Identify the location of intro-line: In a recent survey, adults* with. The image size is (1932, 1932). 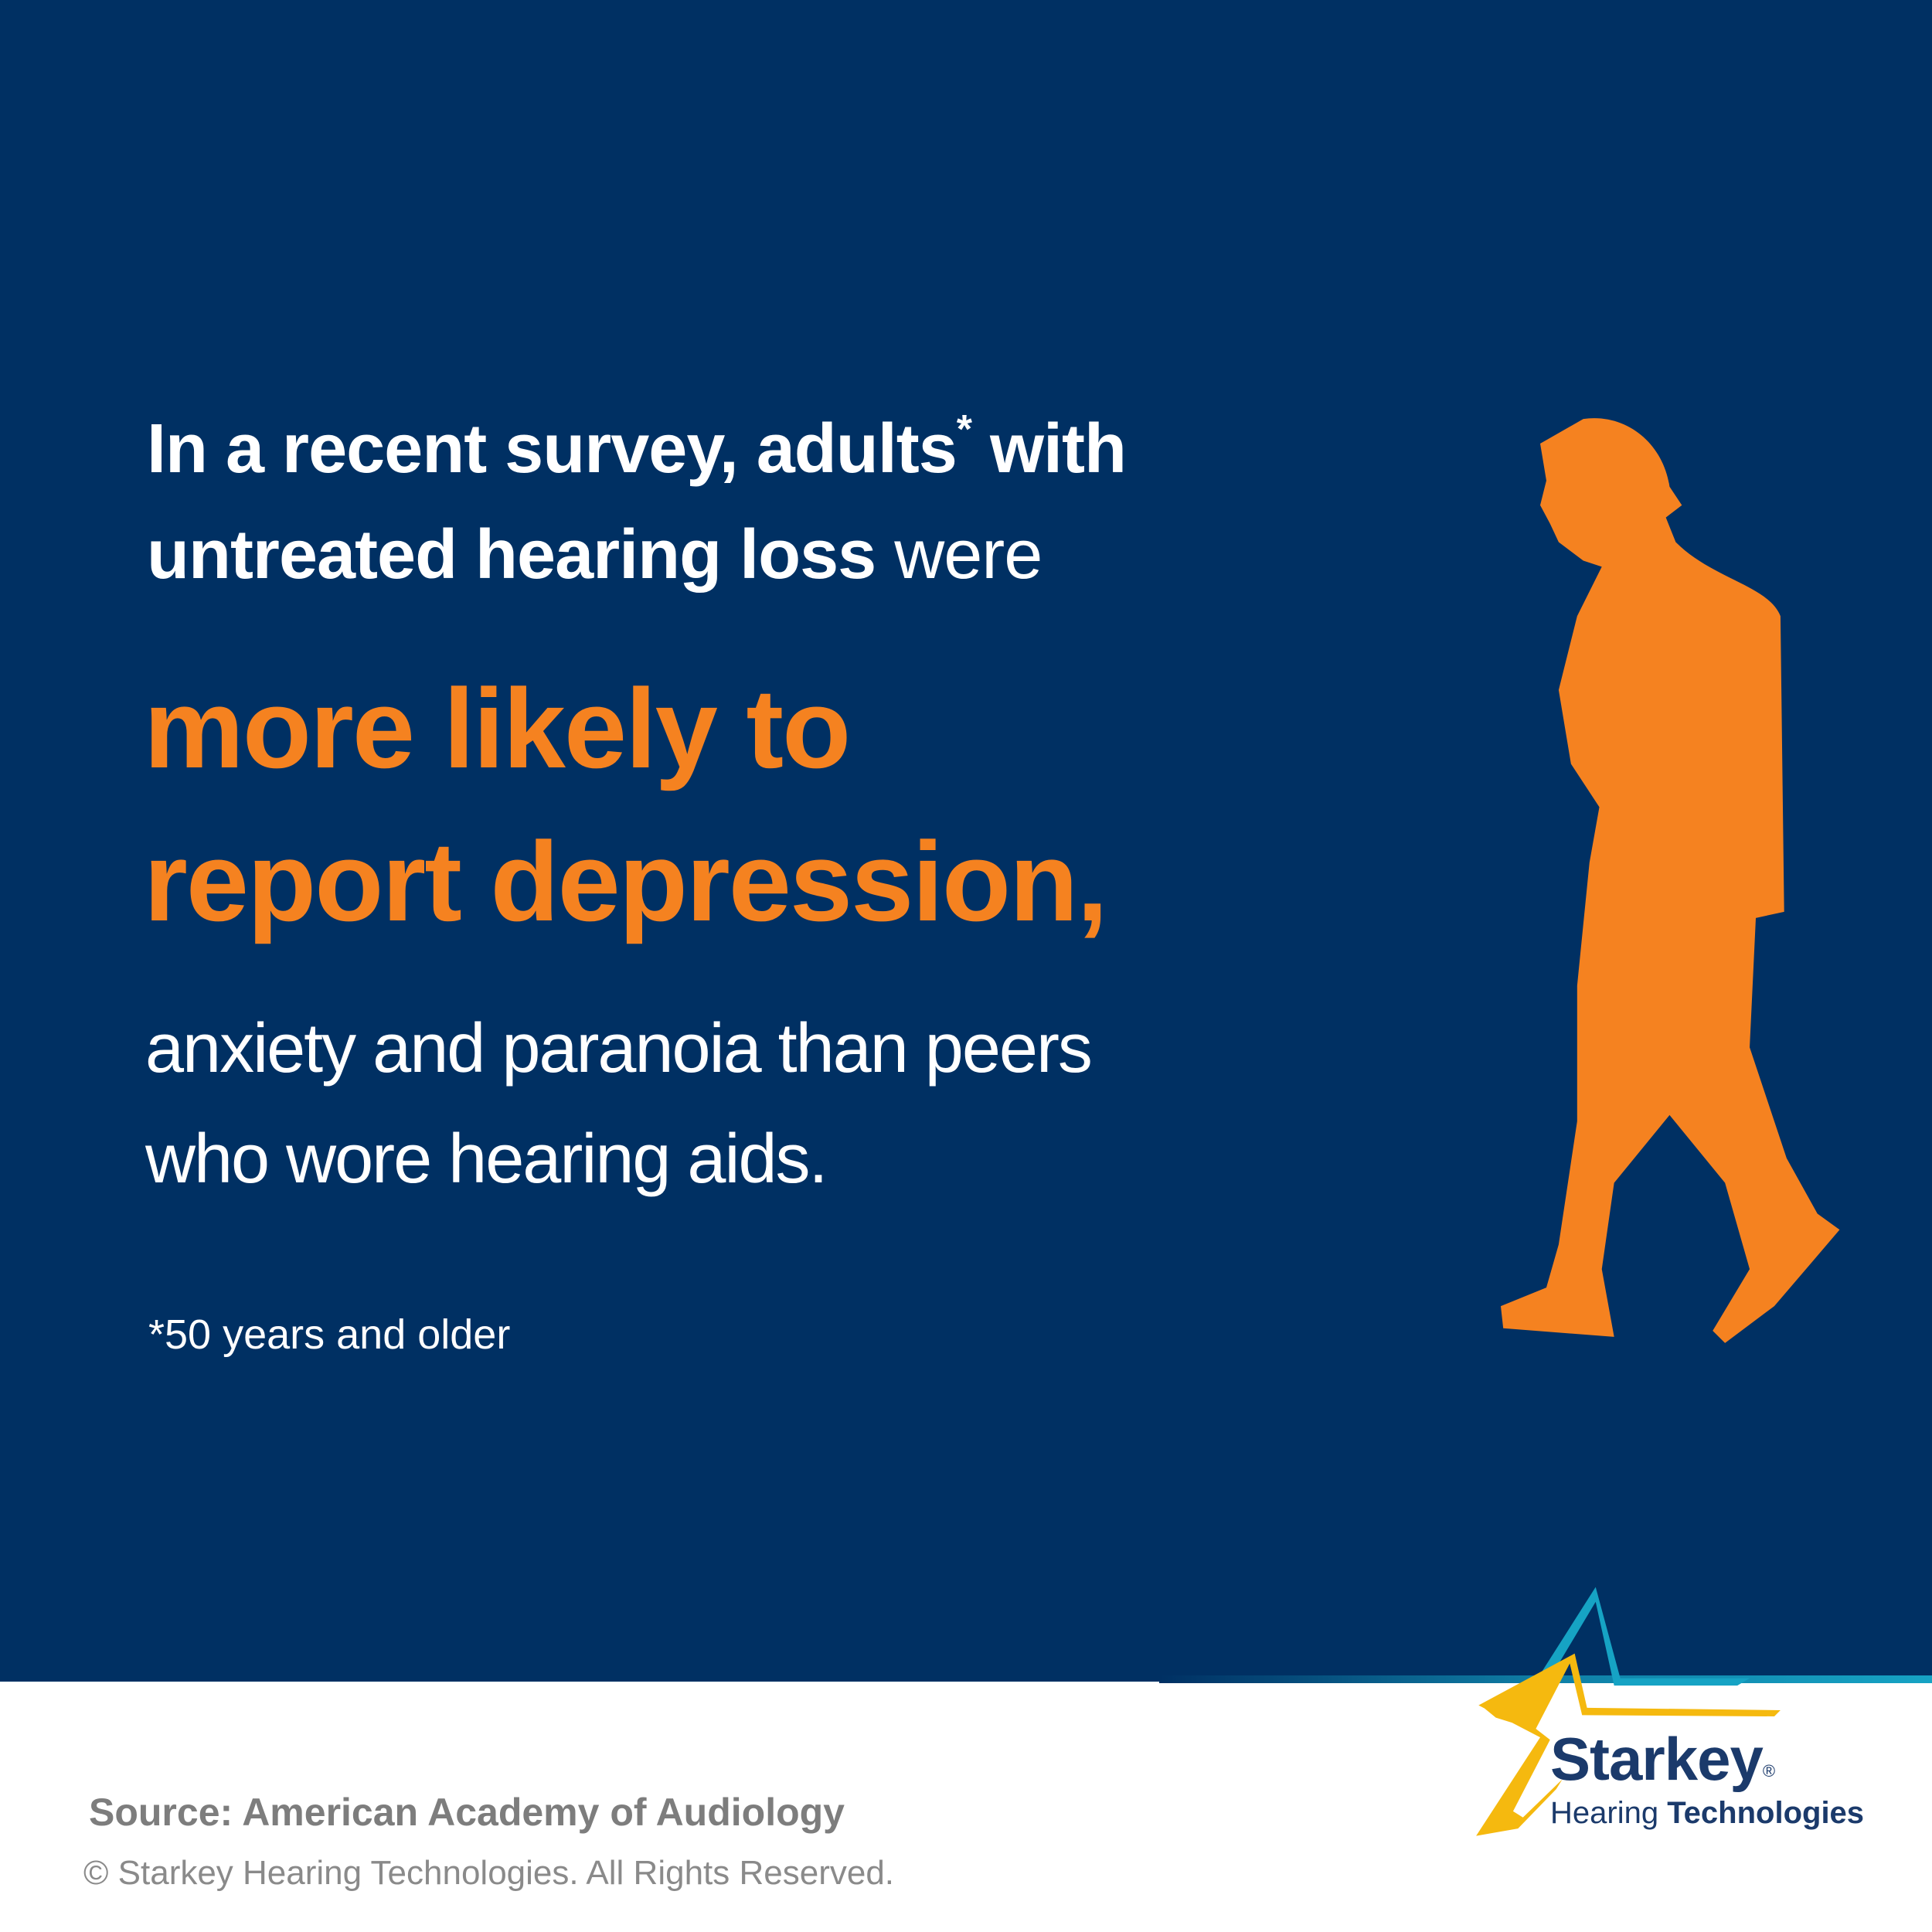
(637, 446).